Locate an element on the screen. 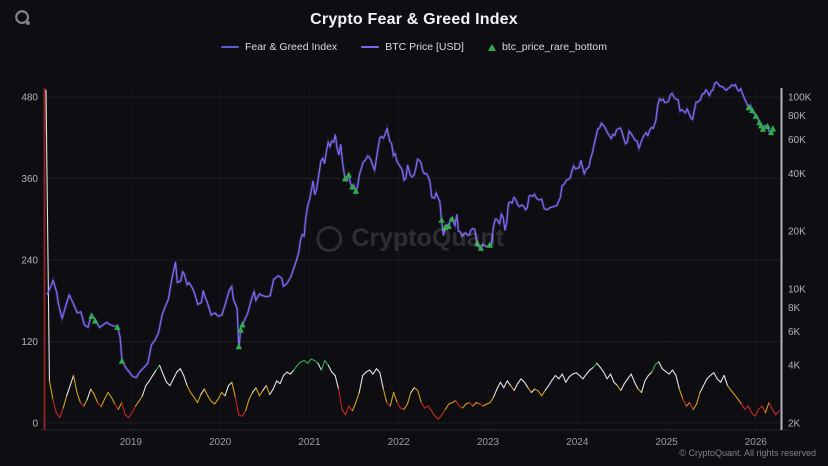  legend-label-btc-price: BTC Price [USD] is located at coordinates (424, 47).